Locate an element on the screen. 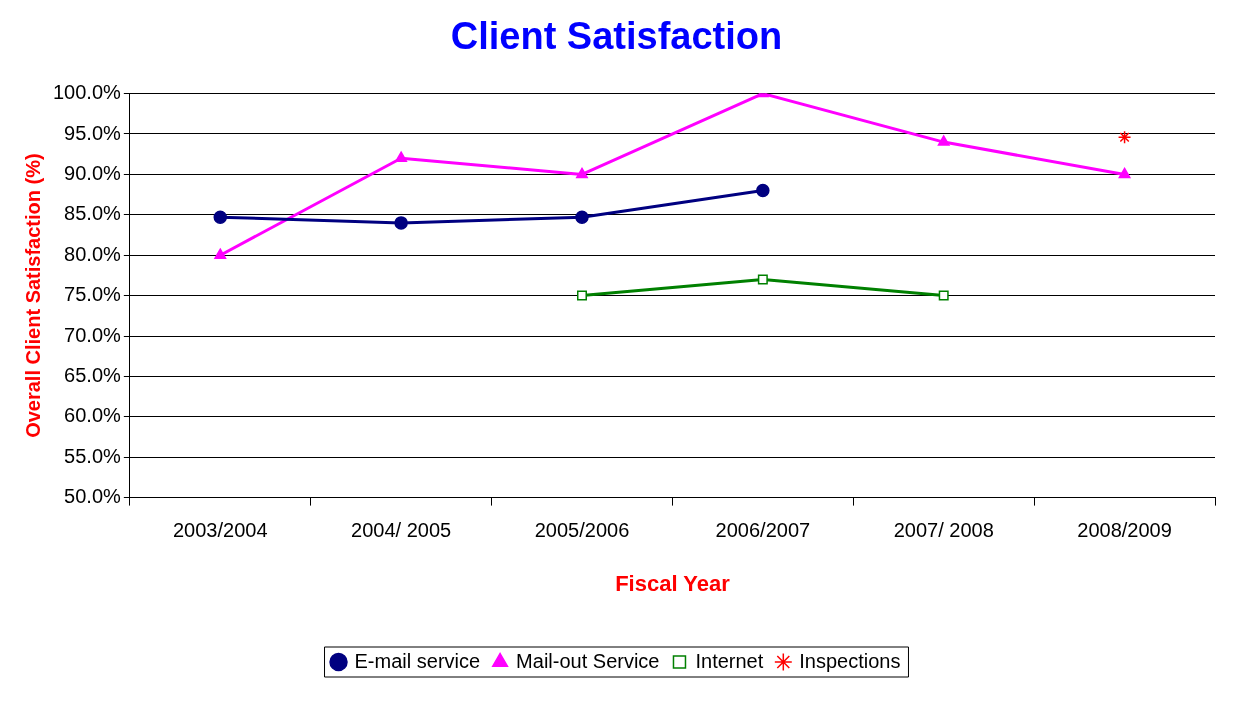  y-tick-label: 50.0% is located at coordinates (93, 496).